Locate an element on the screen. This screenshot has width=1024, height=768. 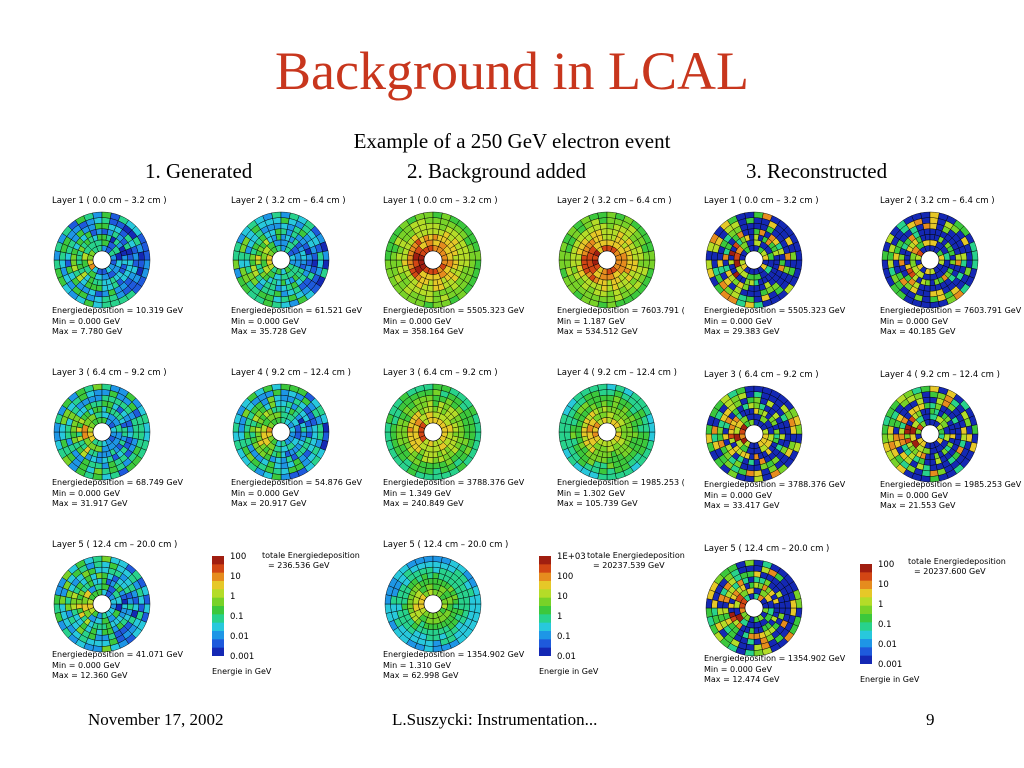
scale-tick: 0.1 is located at coordinates (237, 617).